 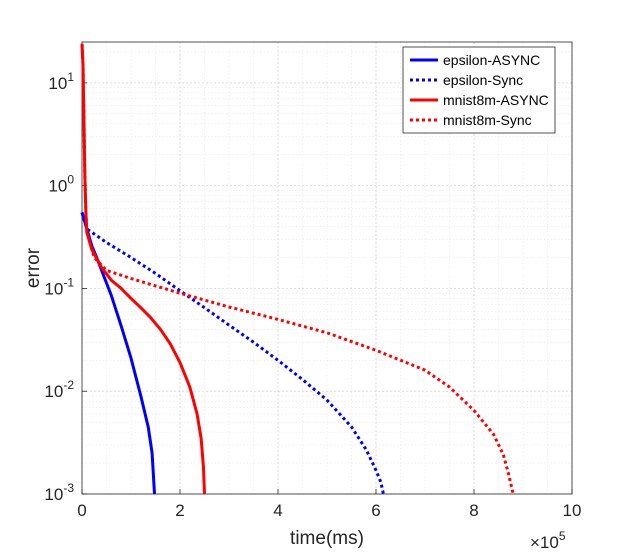 I want to click on legend-label-2: epsilon-Sync, so click(x=483, y=80).